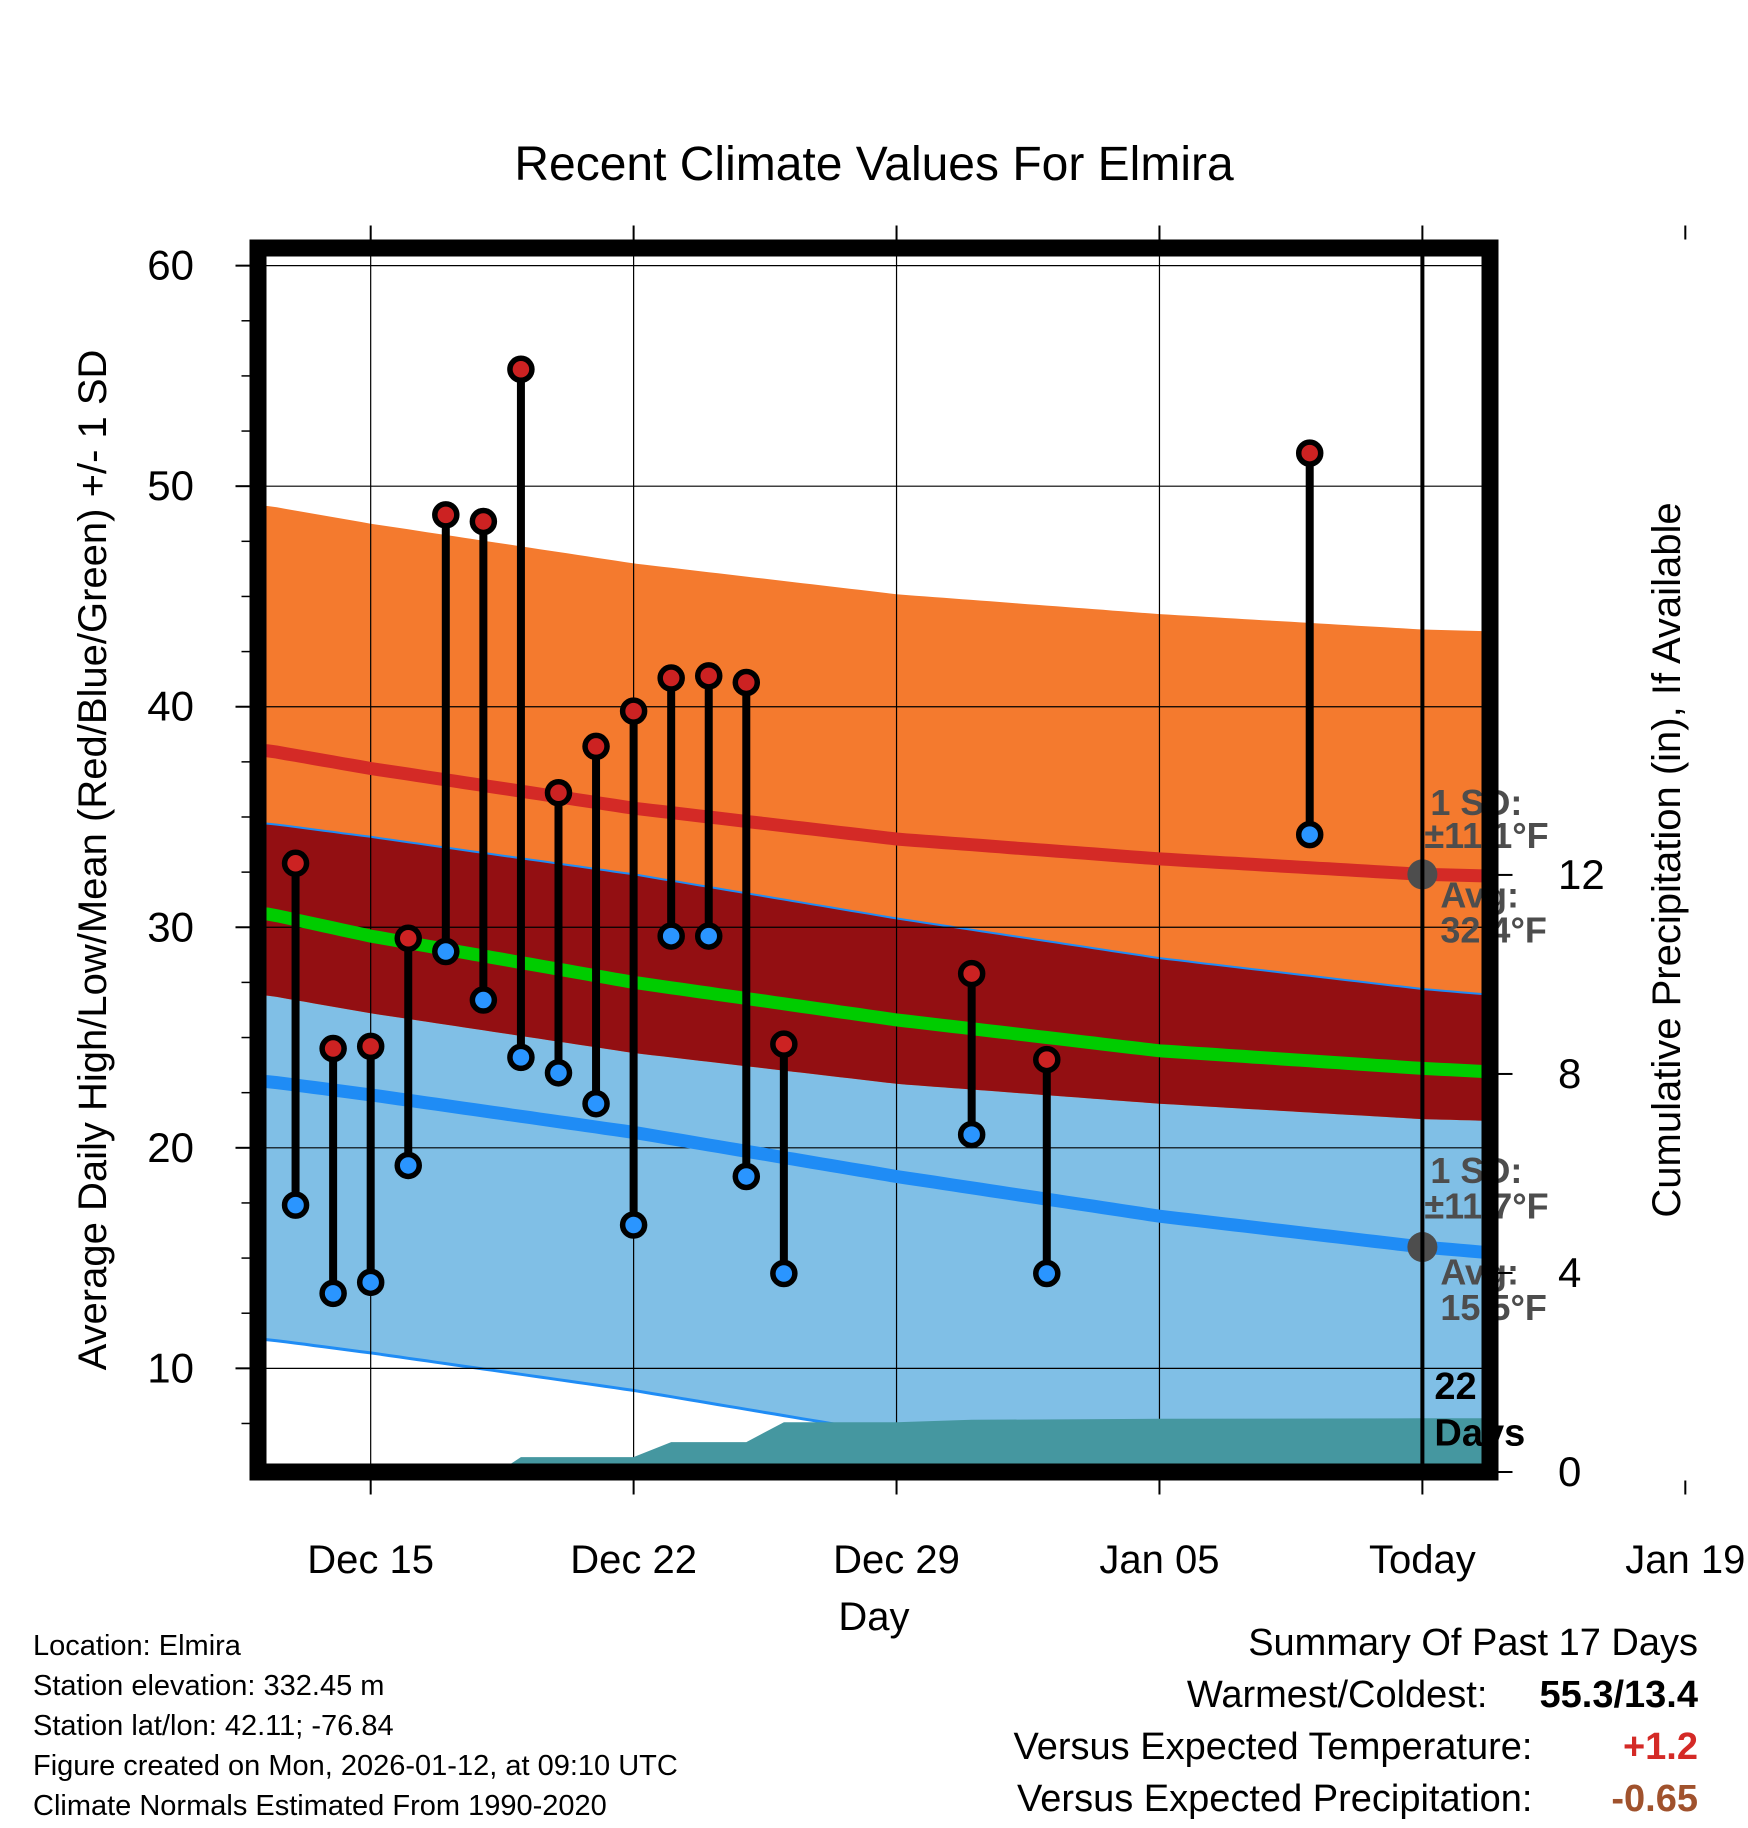  Describe the element at coordinates (1660, 1747) in the screenshot. I see `summary-temp-value: +1.2` at that location.